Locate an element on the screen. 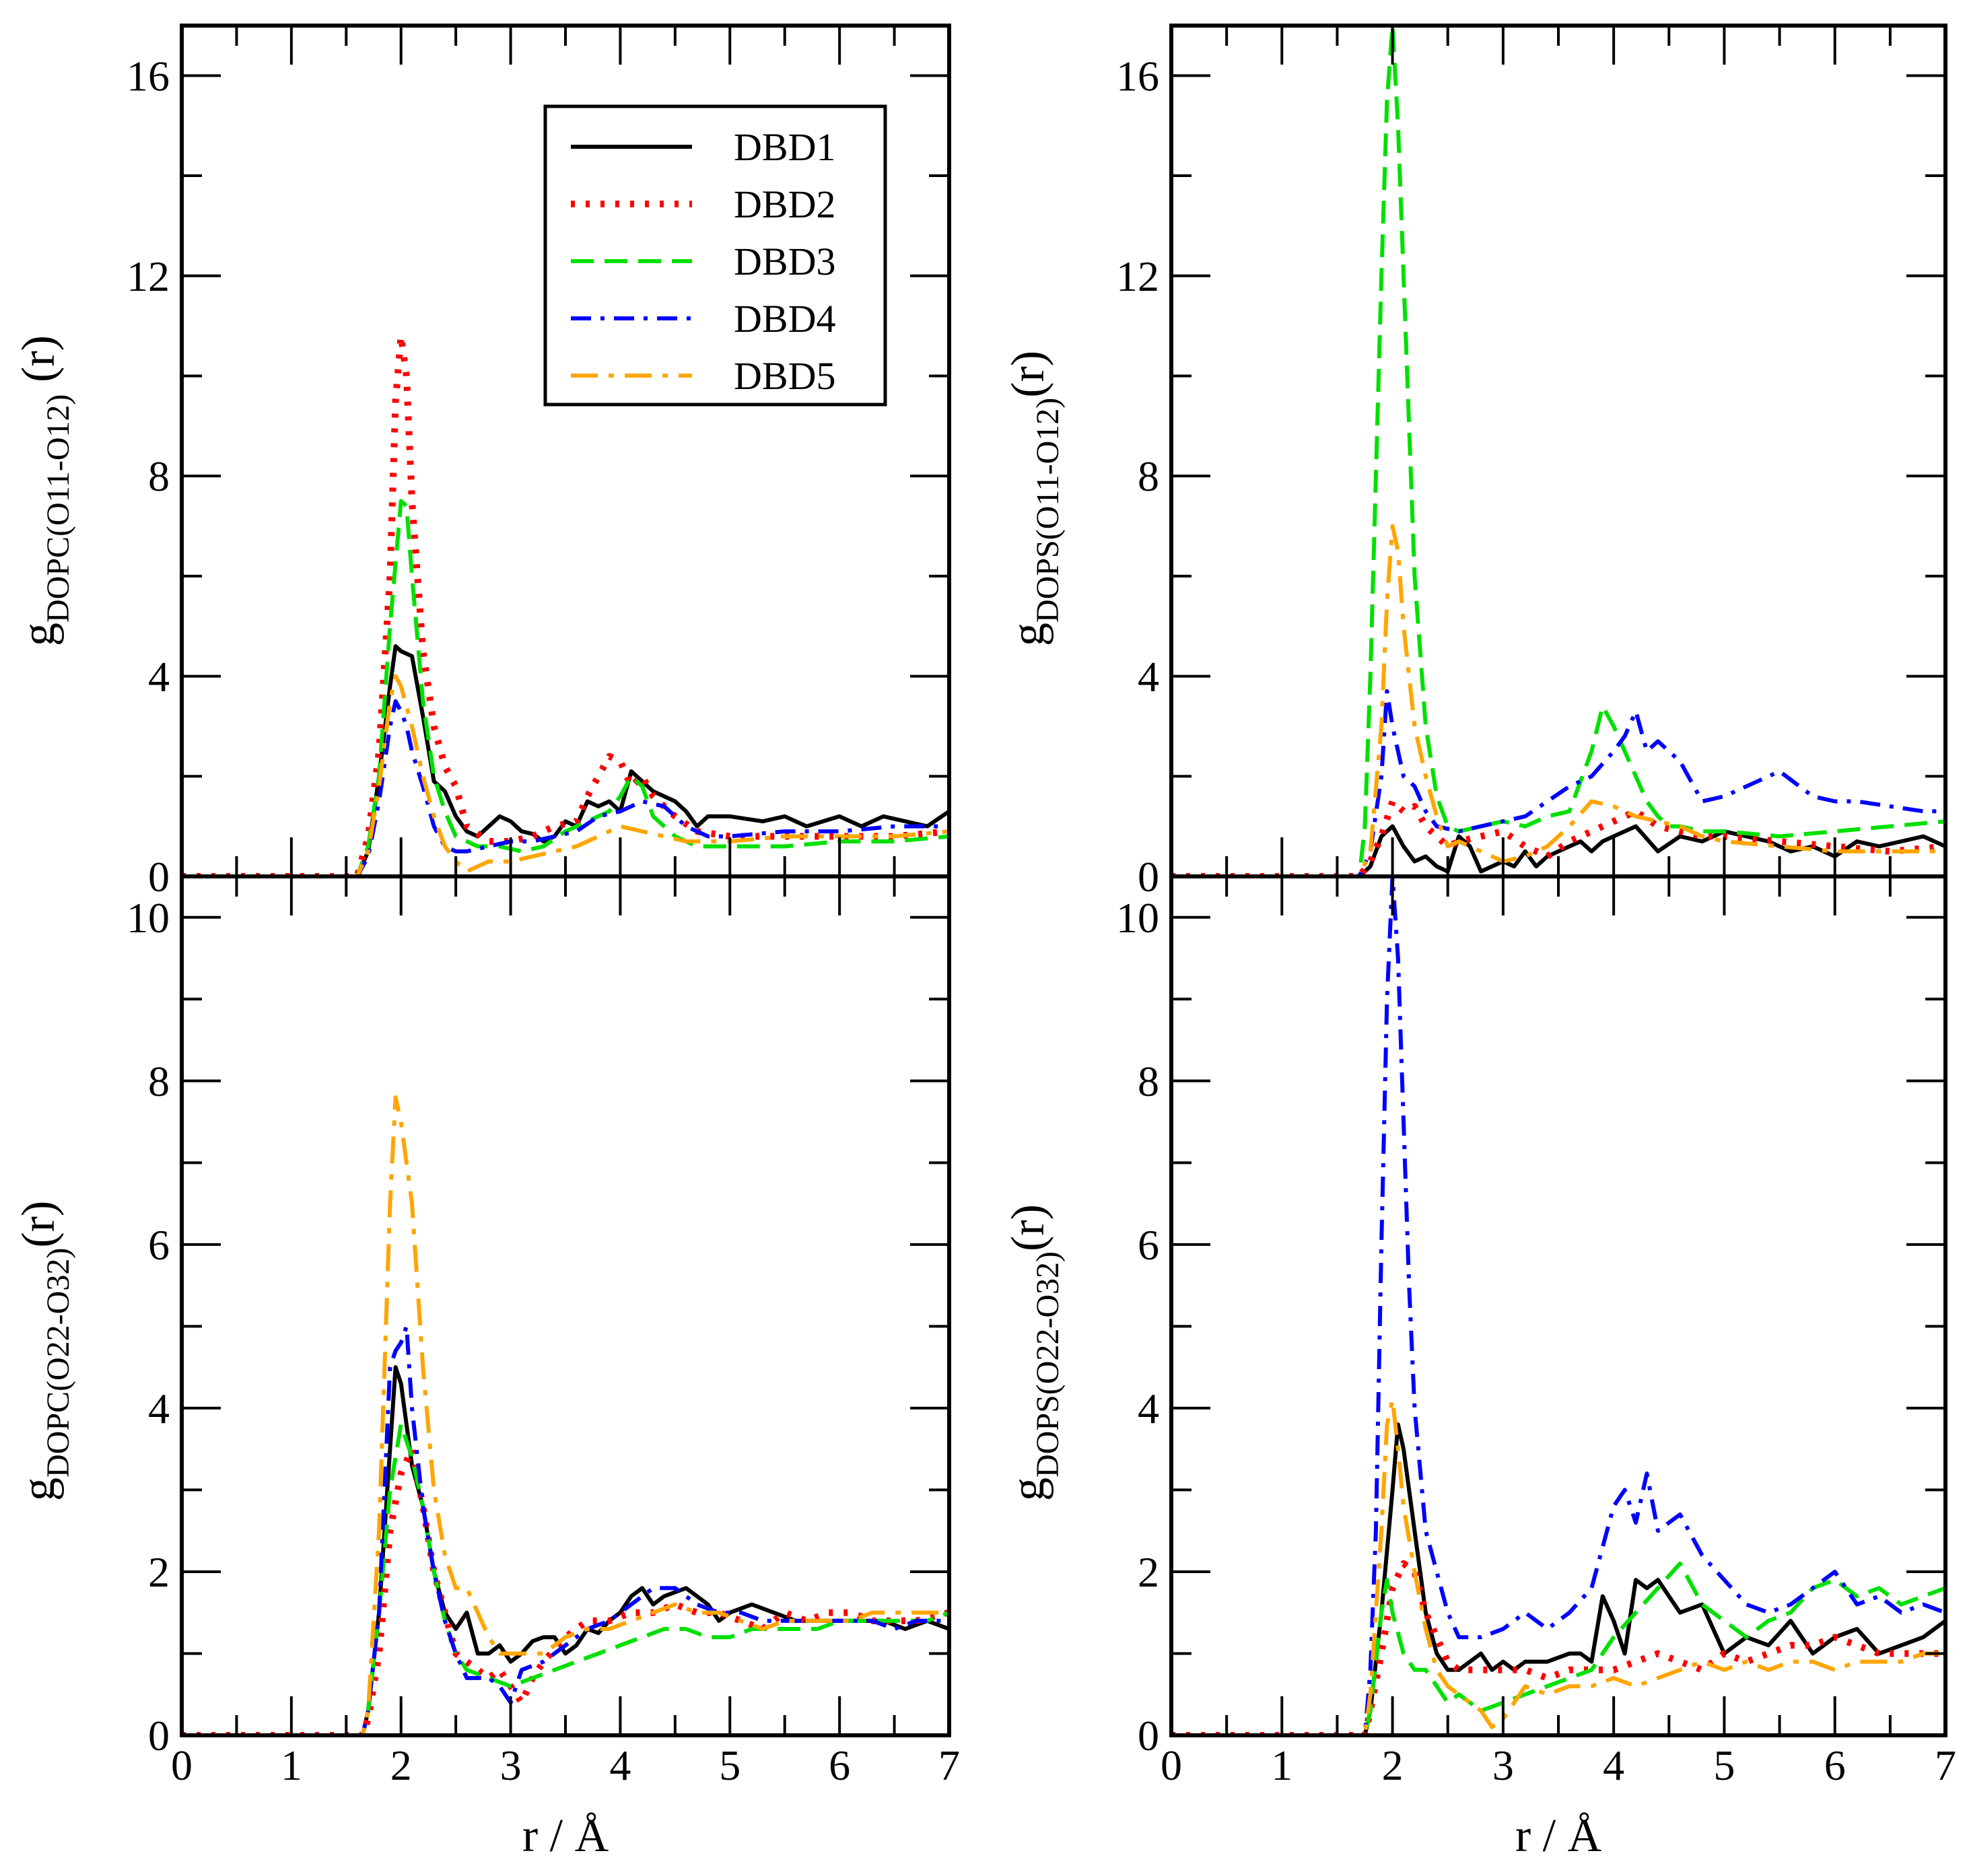  y-axis-label: gDOPC(O11-O12) (r) is located at coordinates (44, 490).